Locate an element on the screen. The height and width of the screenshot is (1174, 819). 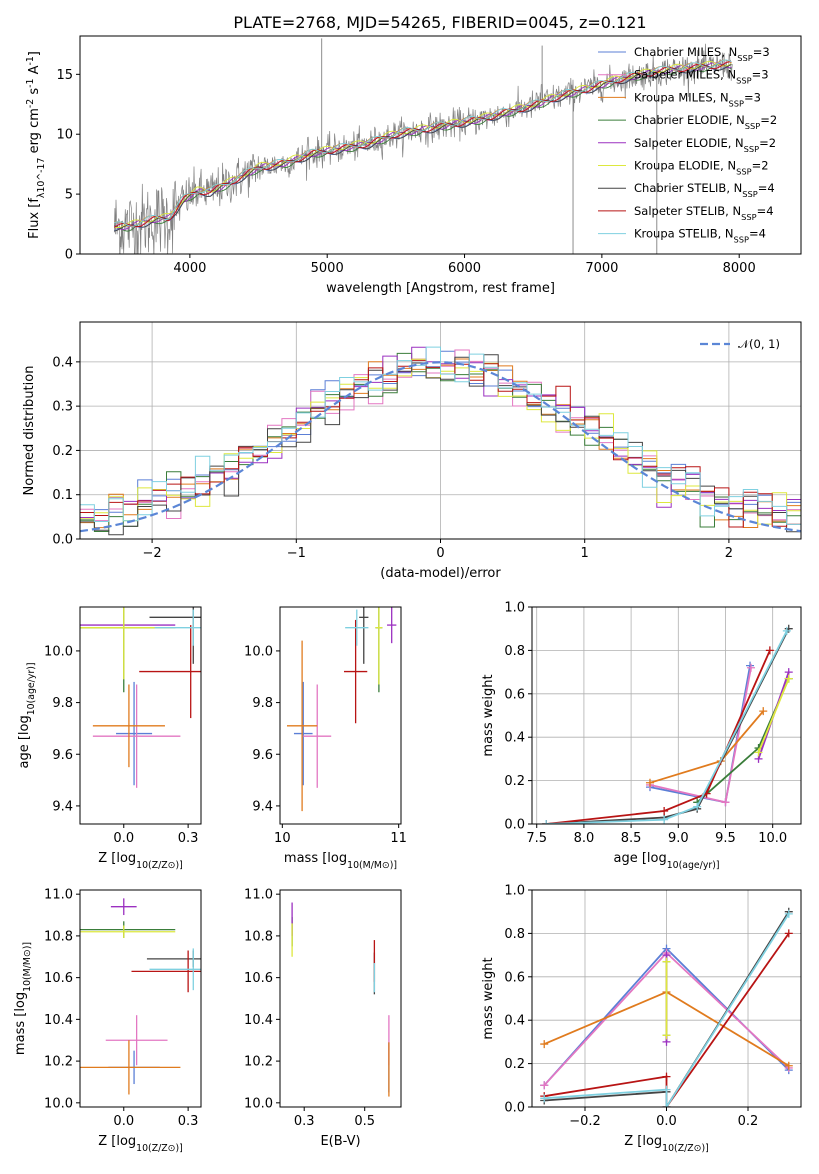
y-tick-label: 9.6 is located at coordinates (62, 755).